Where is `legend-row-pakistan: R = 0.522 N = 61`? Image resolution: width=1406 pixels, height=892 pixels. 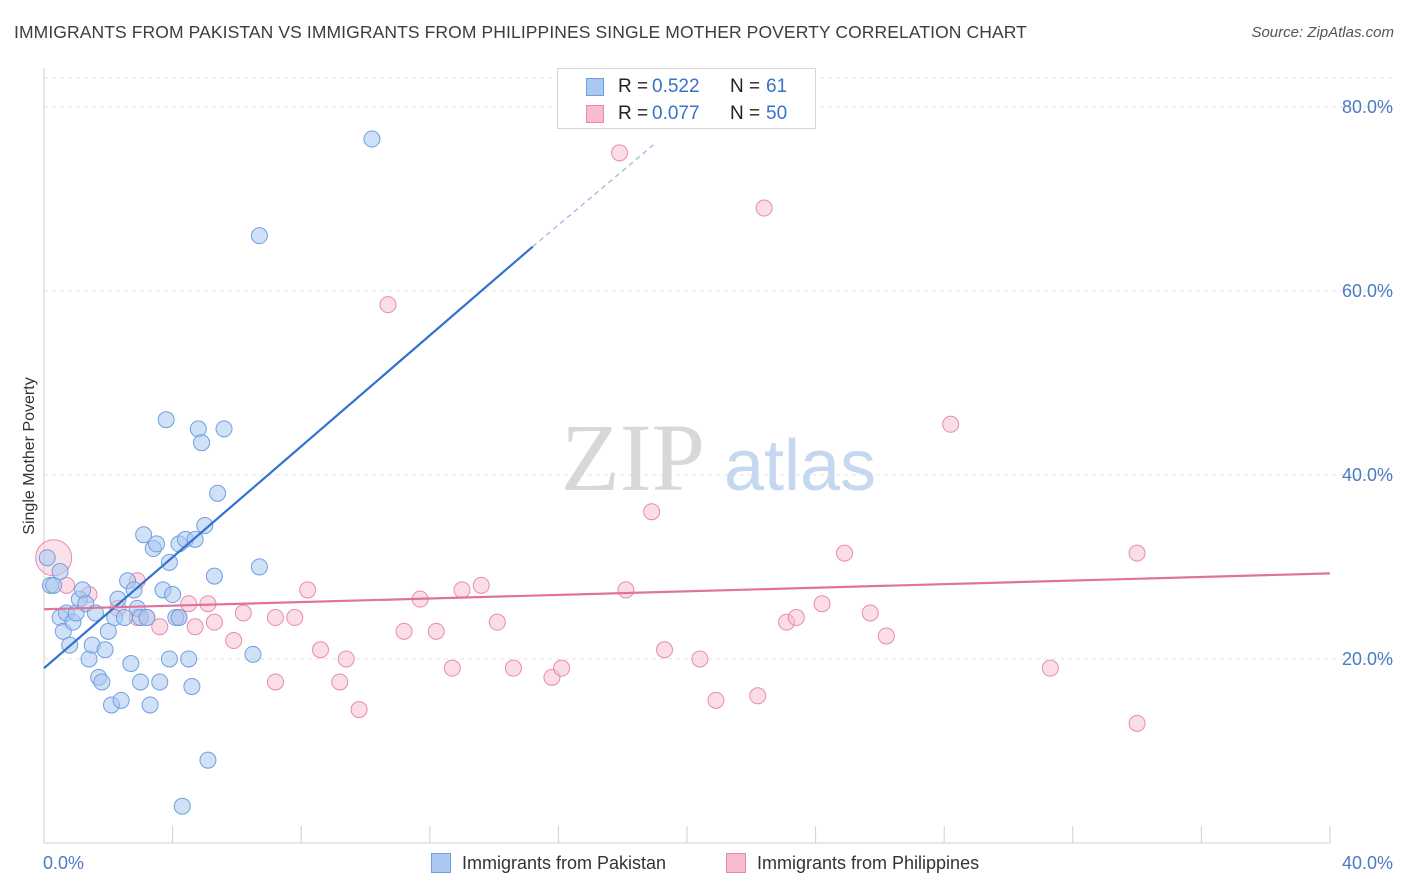
legend-row-pakistan: R = 0.522 N = 61 is located at coordinates (686, 87).